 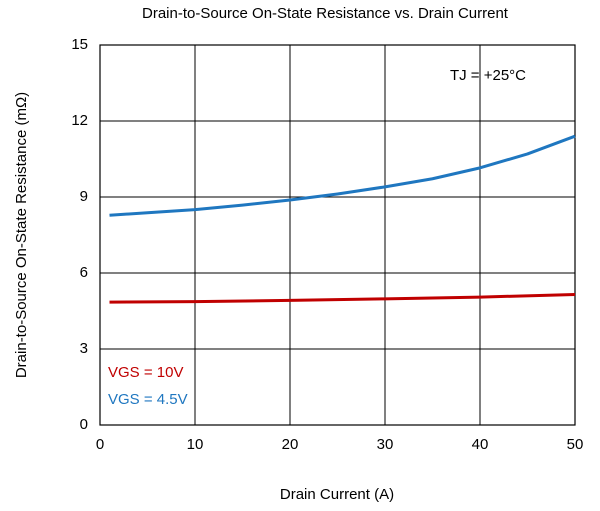 What do you see at coordinates (488, 75) in the screenshot?
I see `annotation: TJ = +25°C` at bounding box center [488, 75].